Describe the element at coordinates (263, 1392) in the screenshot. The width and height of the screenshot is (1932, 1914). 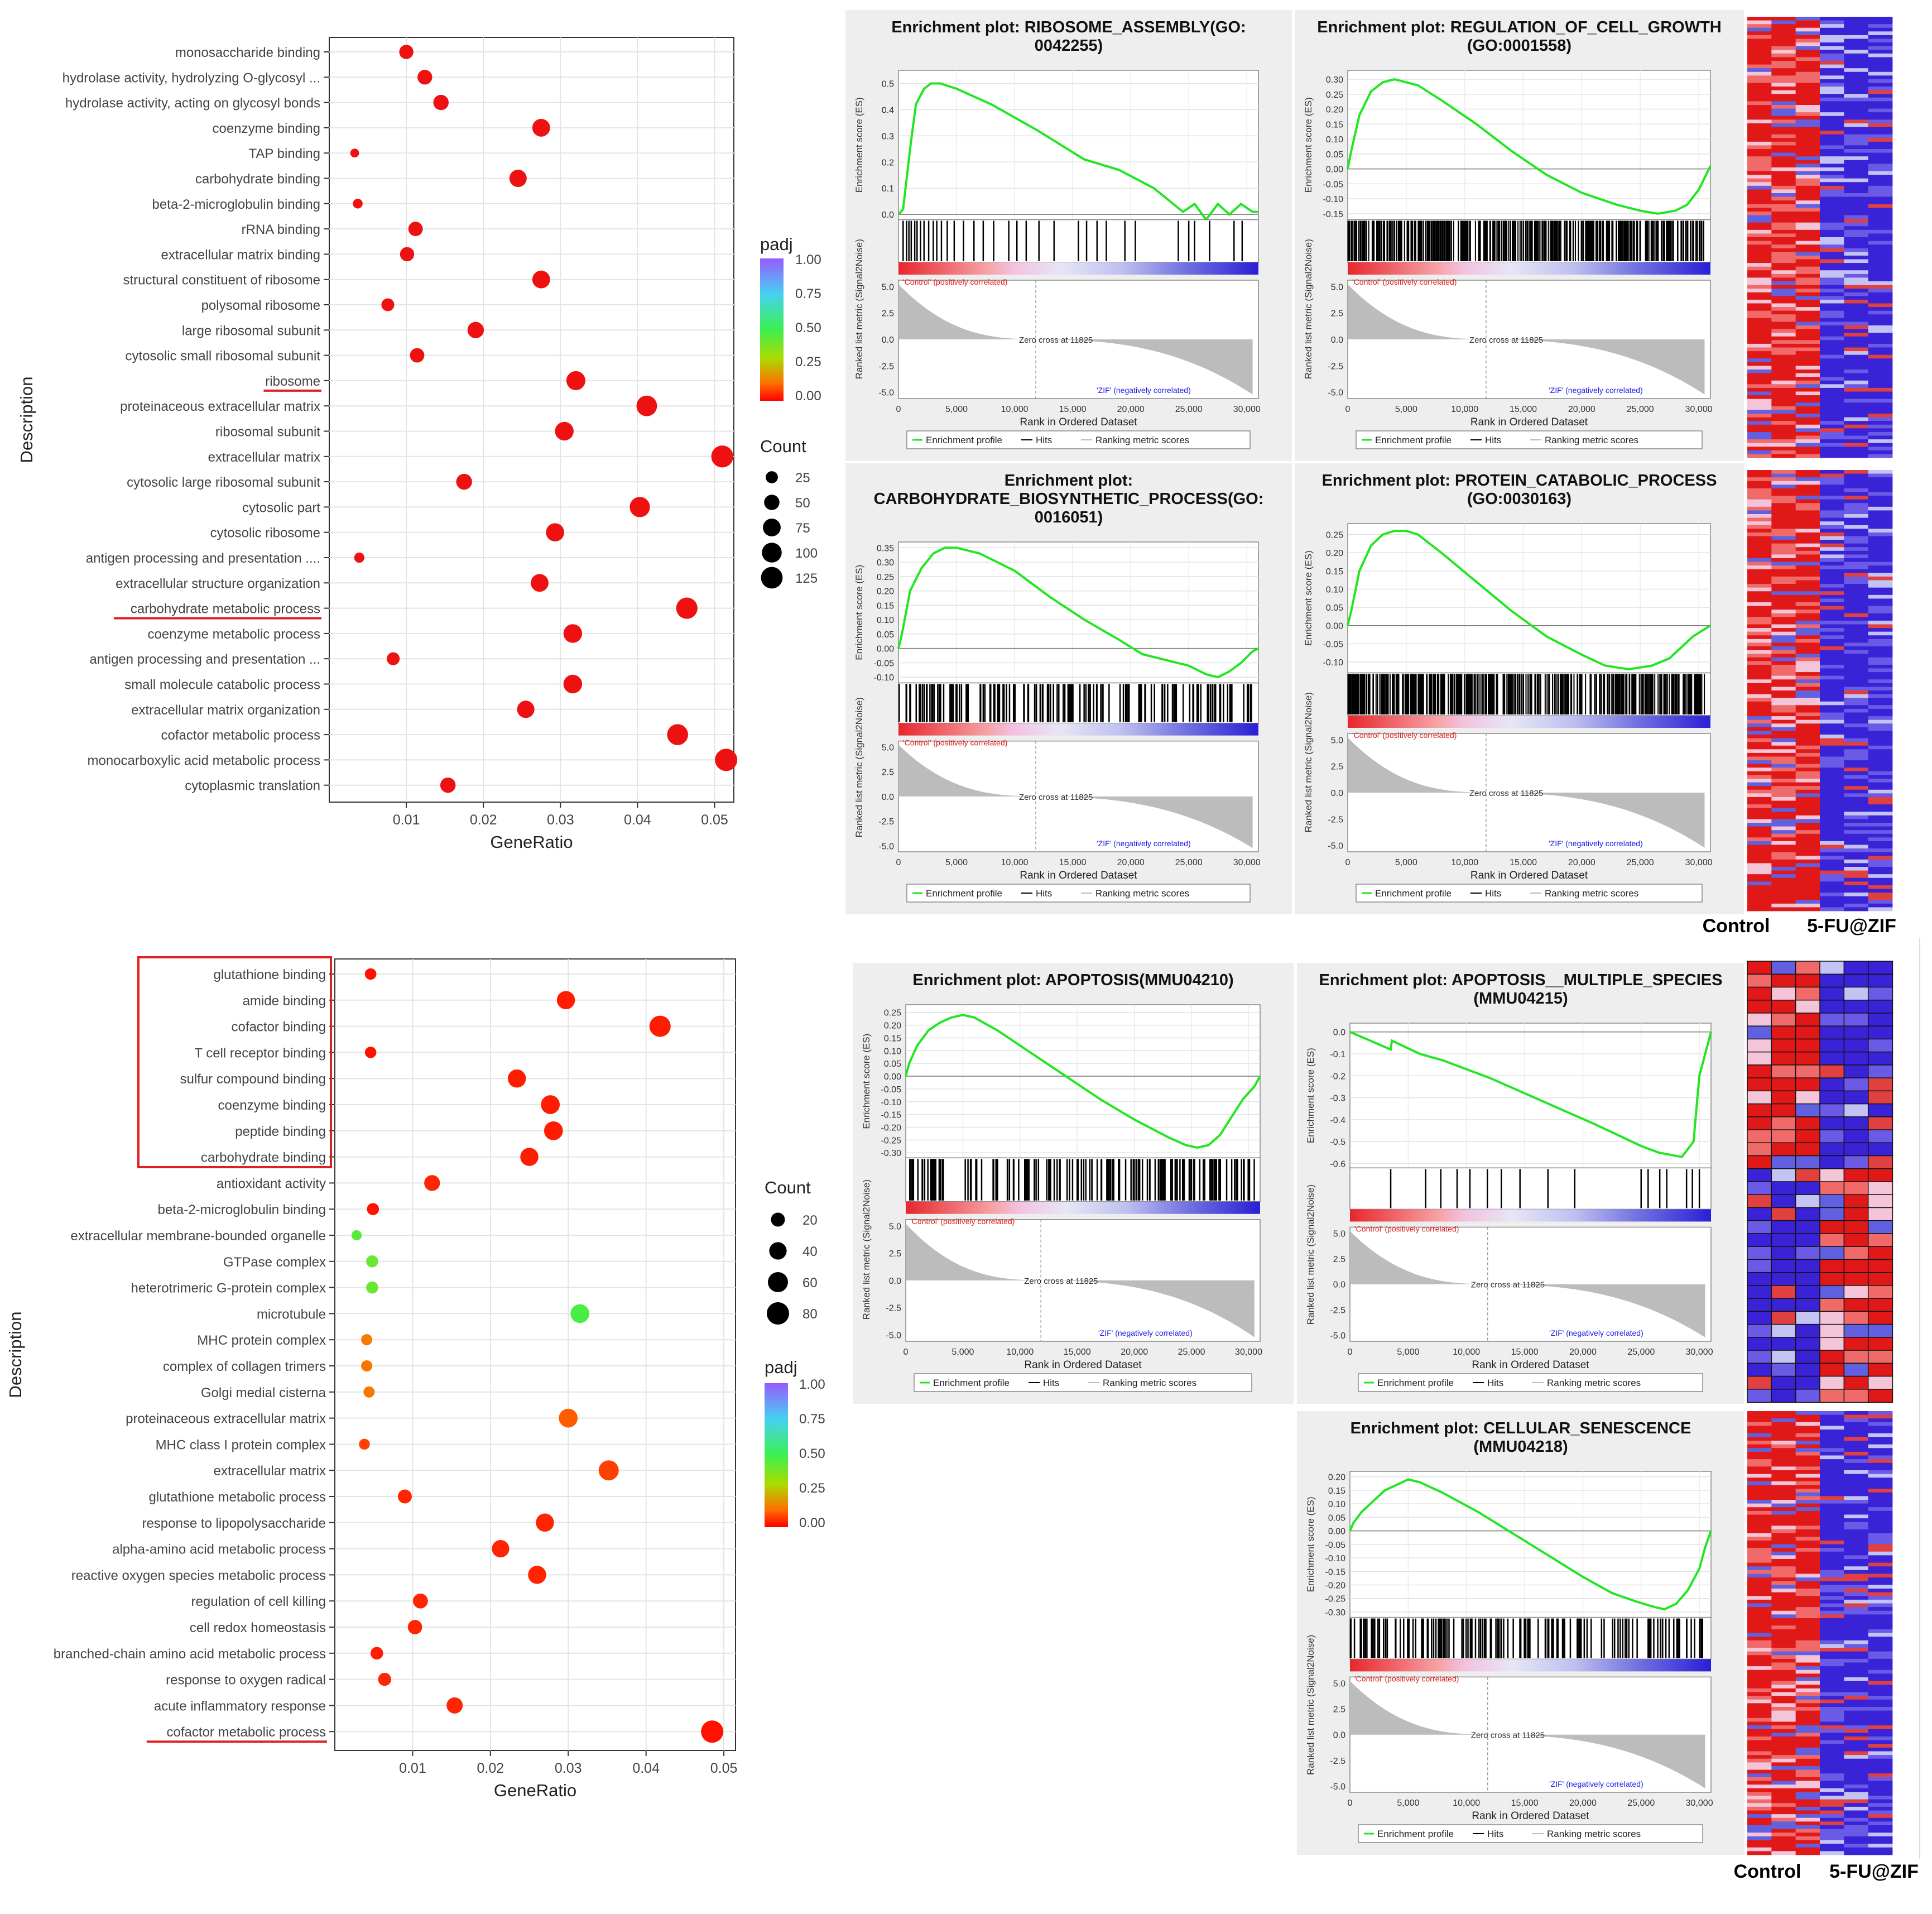
I see `category-label: Golgi medial cisterna` at that location.